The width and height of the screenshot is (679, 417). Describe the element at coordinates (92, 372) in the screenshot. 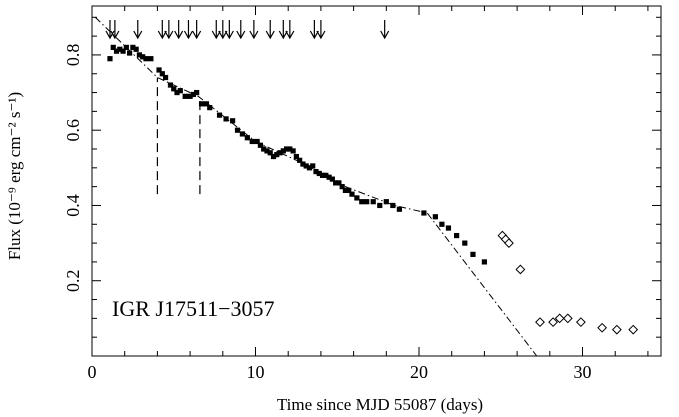

I see `x-tick-label: 0` at that location.